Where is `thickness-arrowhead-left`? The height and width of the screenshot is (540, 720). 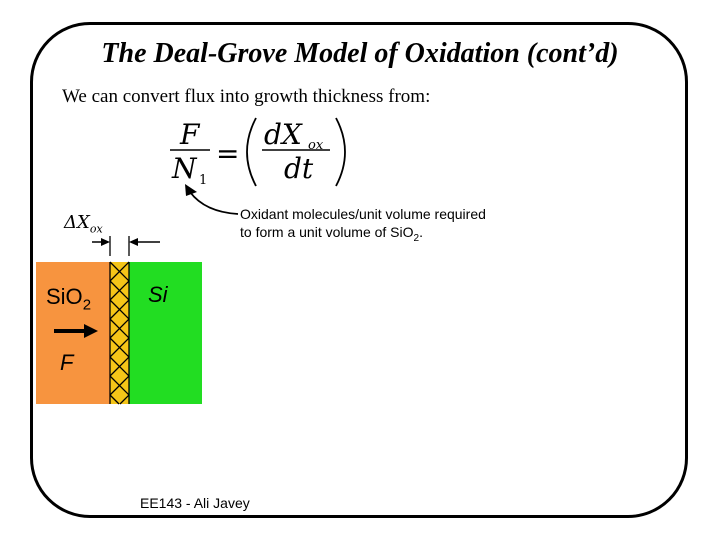
thickness-arrowhead-left is located at coordinates (105, 242).